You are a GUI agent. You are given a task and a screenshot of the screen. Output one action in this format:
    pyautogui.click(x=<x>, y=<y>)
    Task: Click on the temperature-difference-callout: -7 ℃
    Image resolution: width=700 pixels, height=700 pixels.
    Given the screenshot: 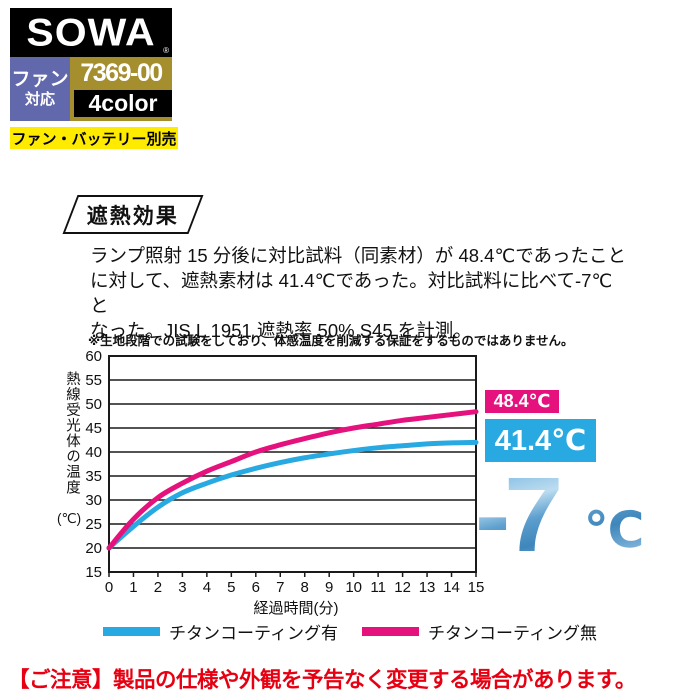 What is the action you would take?
    pyautogui.click(x=563, y=514)
    